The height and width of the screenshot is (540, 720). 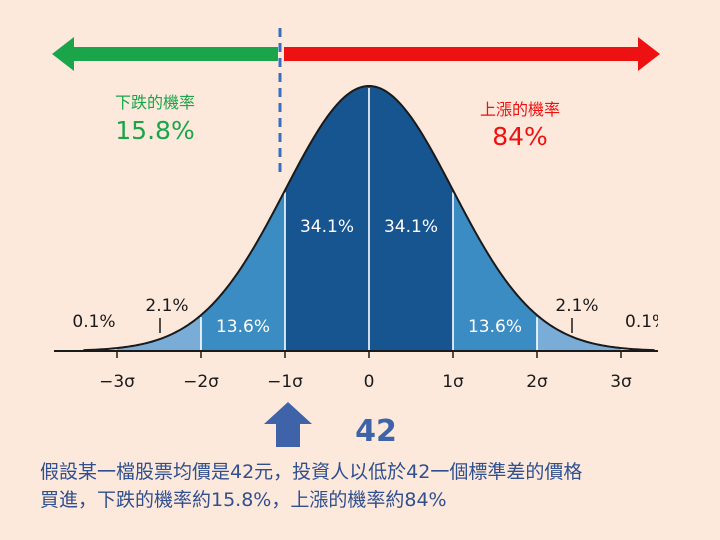 What do you see at coordinates (453, 382) in the screenshot?
I see `x-tick-label-1: 1σ` at bounding box center [453, 382].